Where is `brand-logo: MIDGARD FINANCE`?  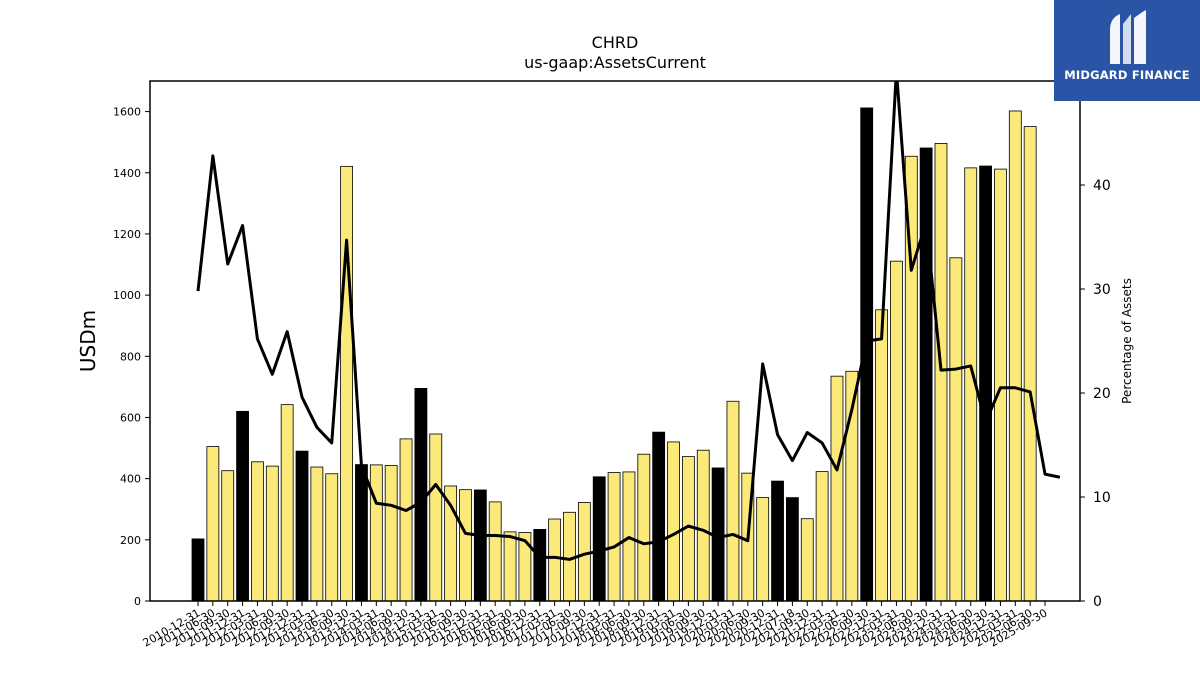 brand-logo: MIDGARD FINANCE is located at coordinates (1127, 50).